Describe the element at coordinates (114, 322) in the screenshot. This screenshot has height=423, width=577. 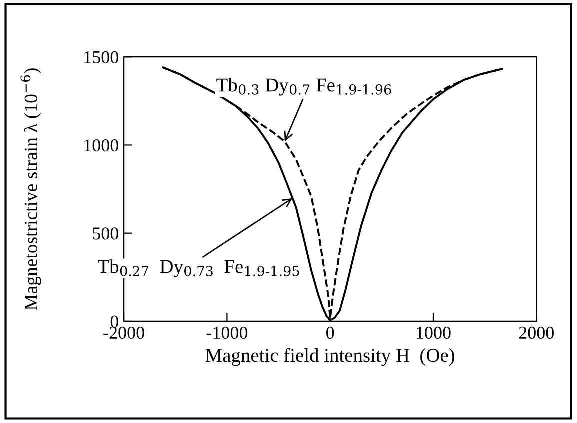
I see `y-tick-label: 0` at that location.